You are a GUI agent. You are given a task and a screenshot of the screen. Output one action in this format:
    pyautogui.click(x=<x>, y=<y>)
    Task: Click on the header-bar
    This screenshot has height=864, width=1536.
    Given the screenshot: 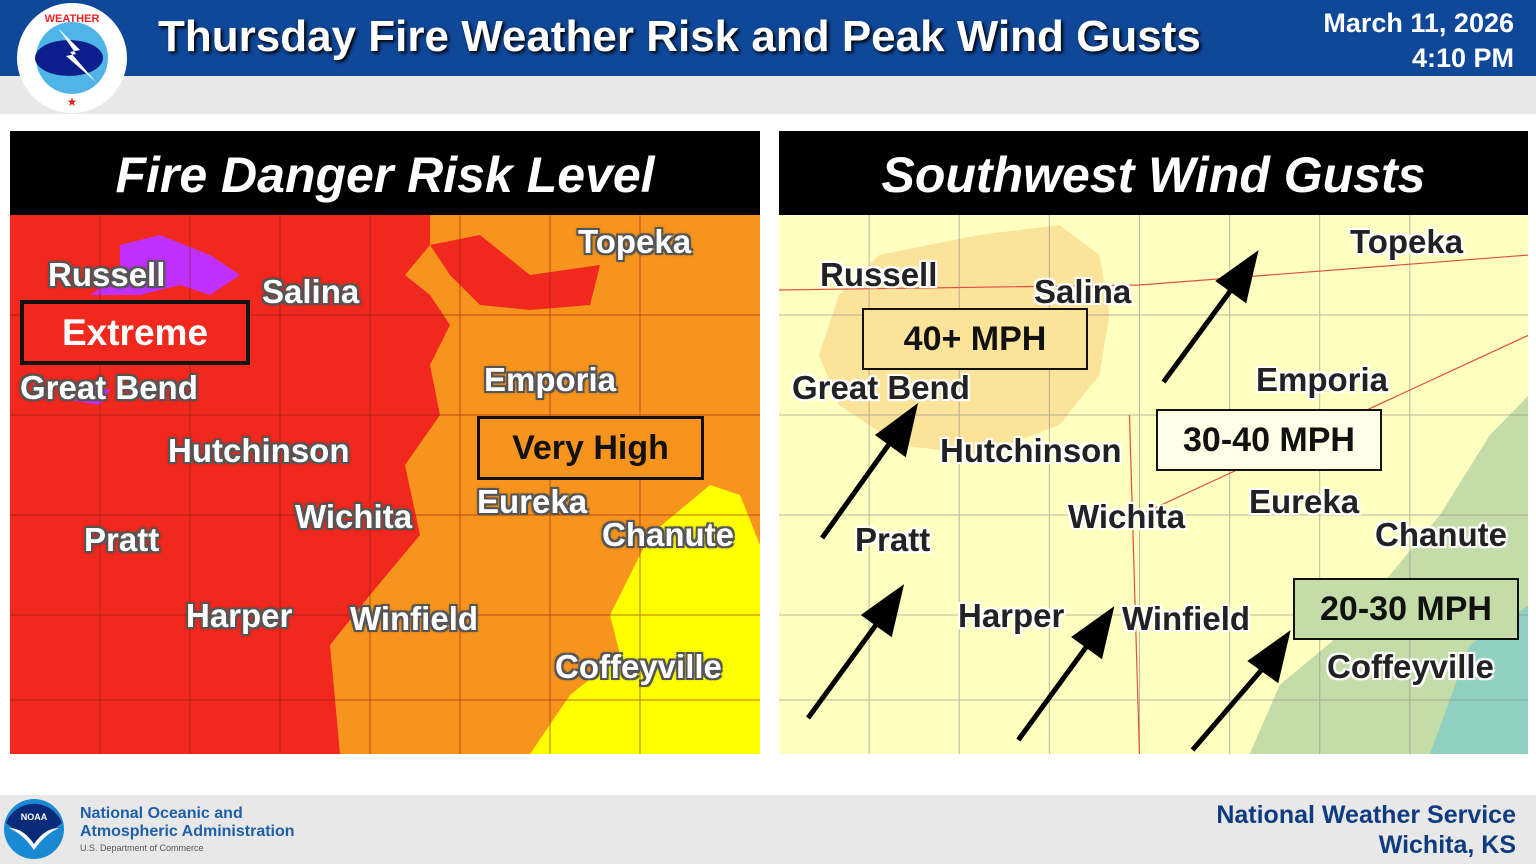 What is the action you would take?
    pyautogui.click(x=768, y=38)
    